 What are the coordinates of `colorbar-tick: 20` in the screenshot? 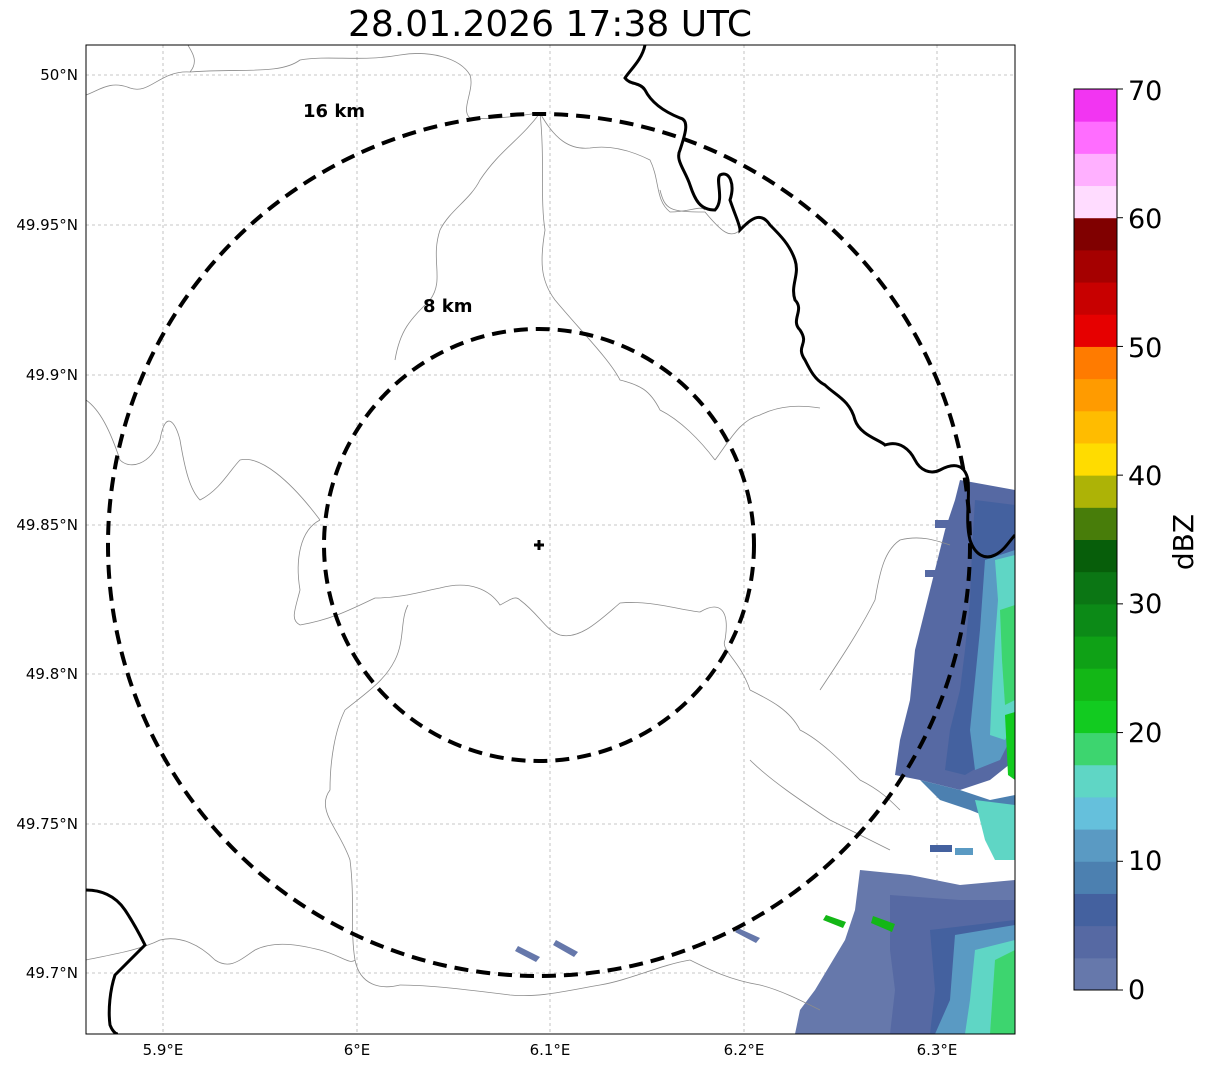 It's located at (1145, 733).